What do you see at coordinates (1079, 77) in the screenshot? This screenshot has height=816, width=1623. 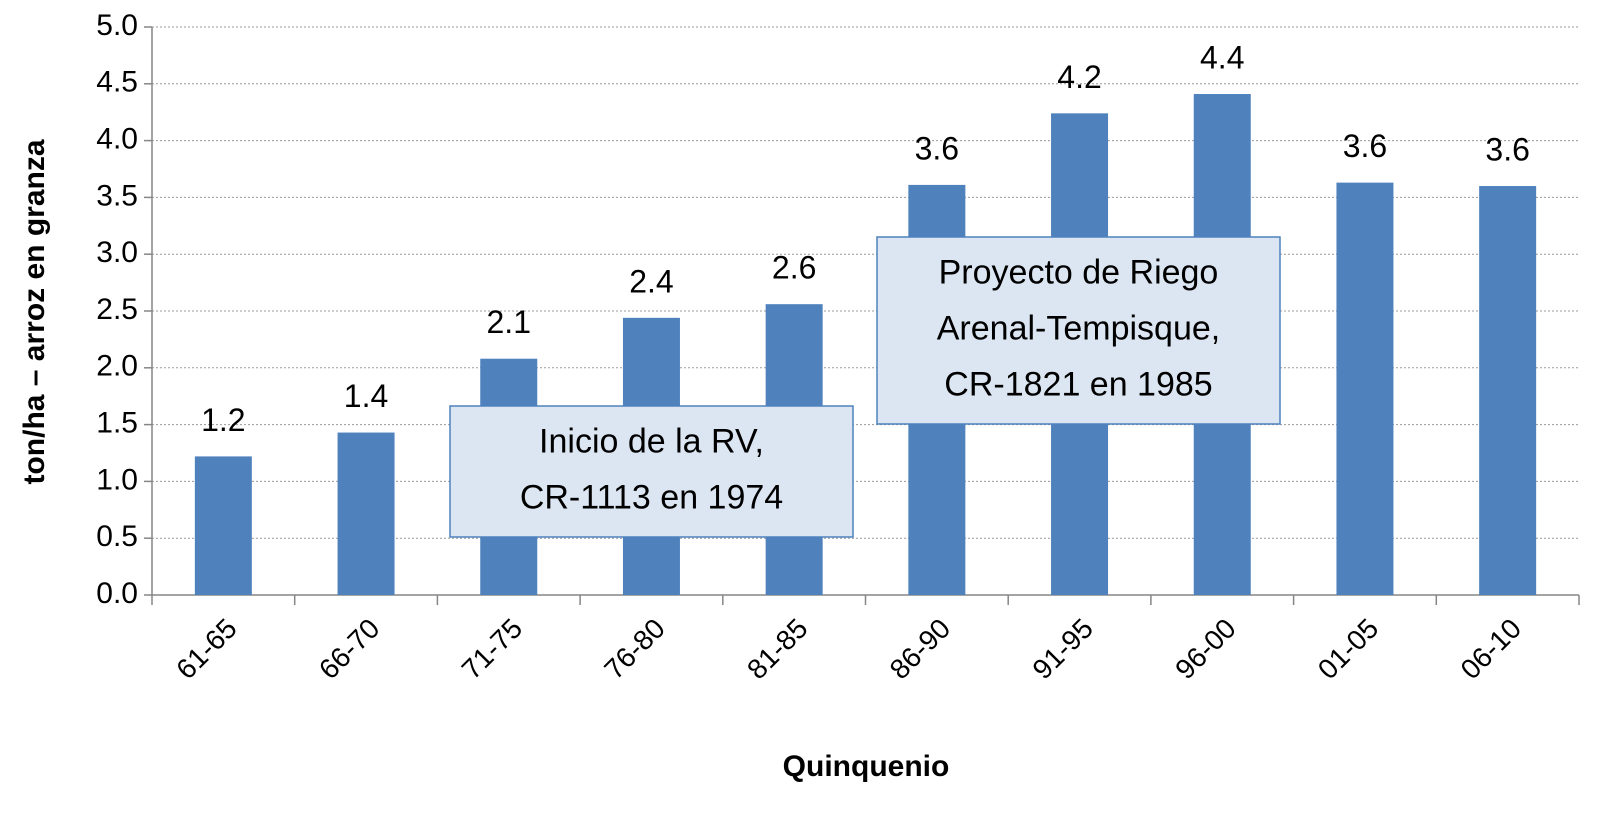 I see `value-label: 4.2` at bounding box center [1079, 77].